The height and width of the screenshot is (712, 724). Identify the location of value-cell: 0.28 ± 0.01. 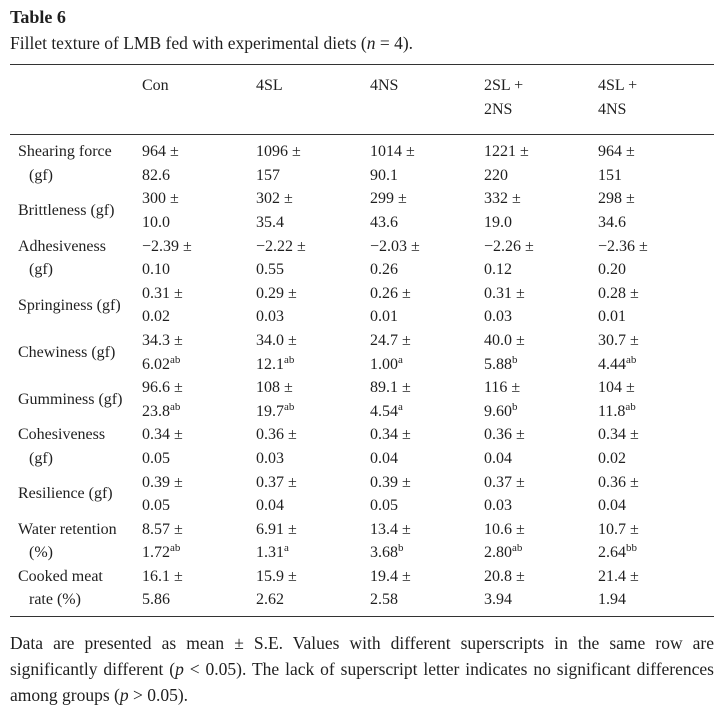
(656, 305).